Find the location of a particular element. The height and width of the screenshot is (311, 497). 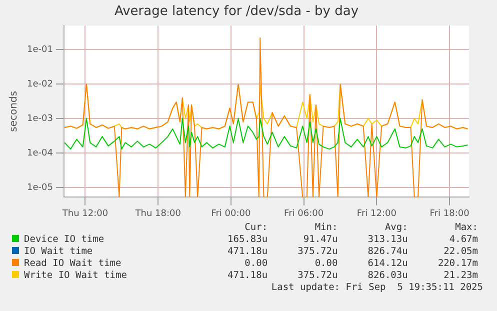

text: Last update: Fri Sep 5 19:35:11 2025 is located at coordinates (377, 287).